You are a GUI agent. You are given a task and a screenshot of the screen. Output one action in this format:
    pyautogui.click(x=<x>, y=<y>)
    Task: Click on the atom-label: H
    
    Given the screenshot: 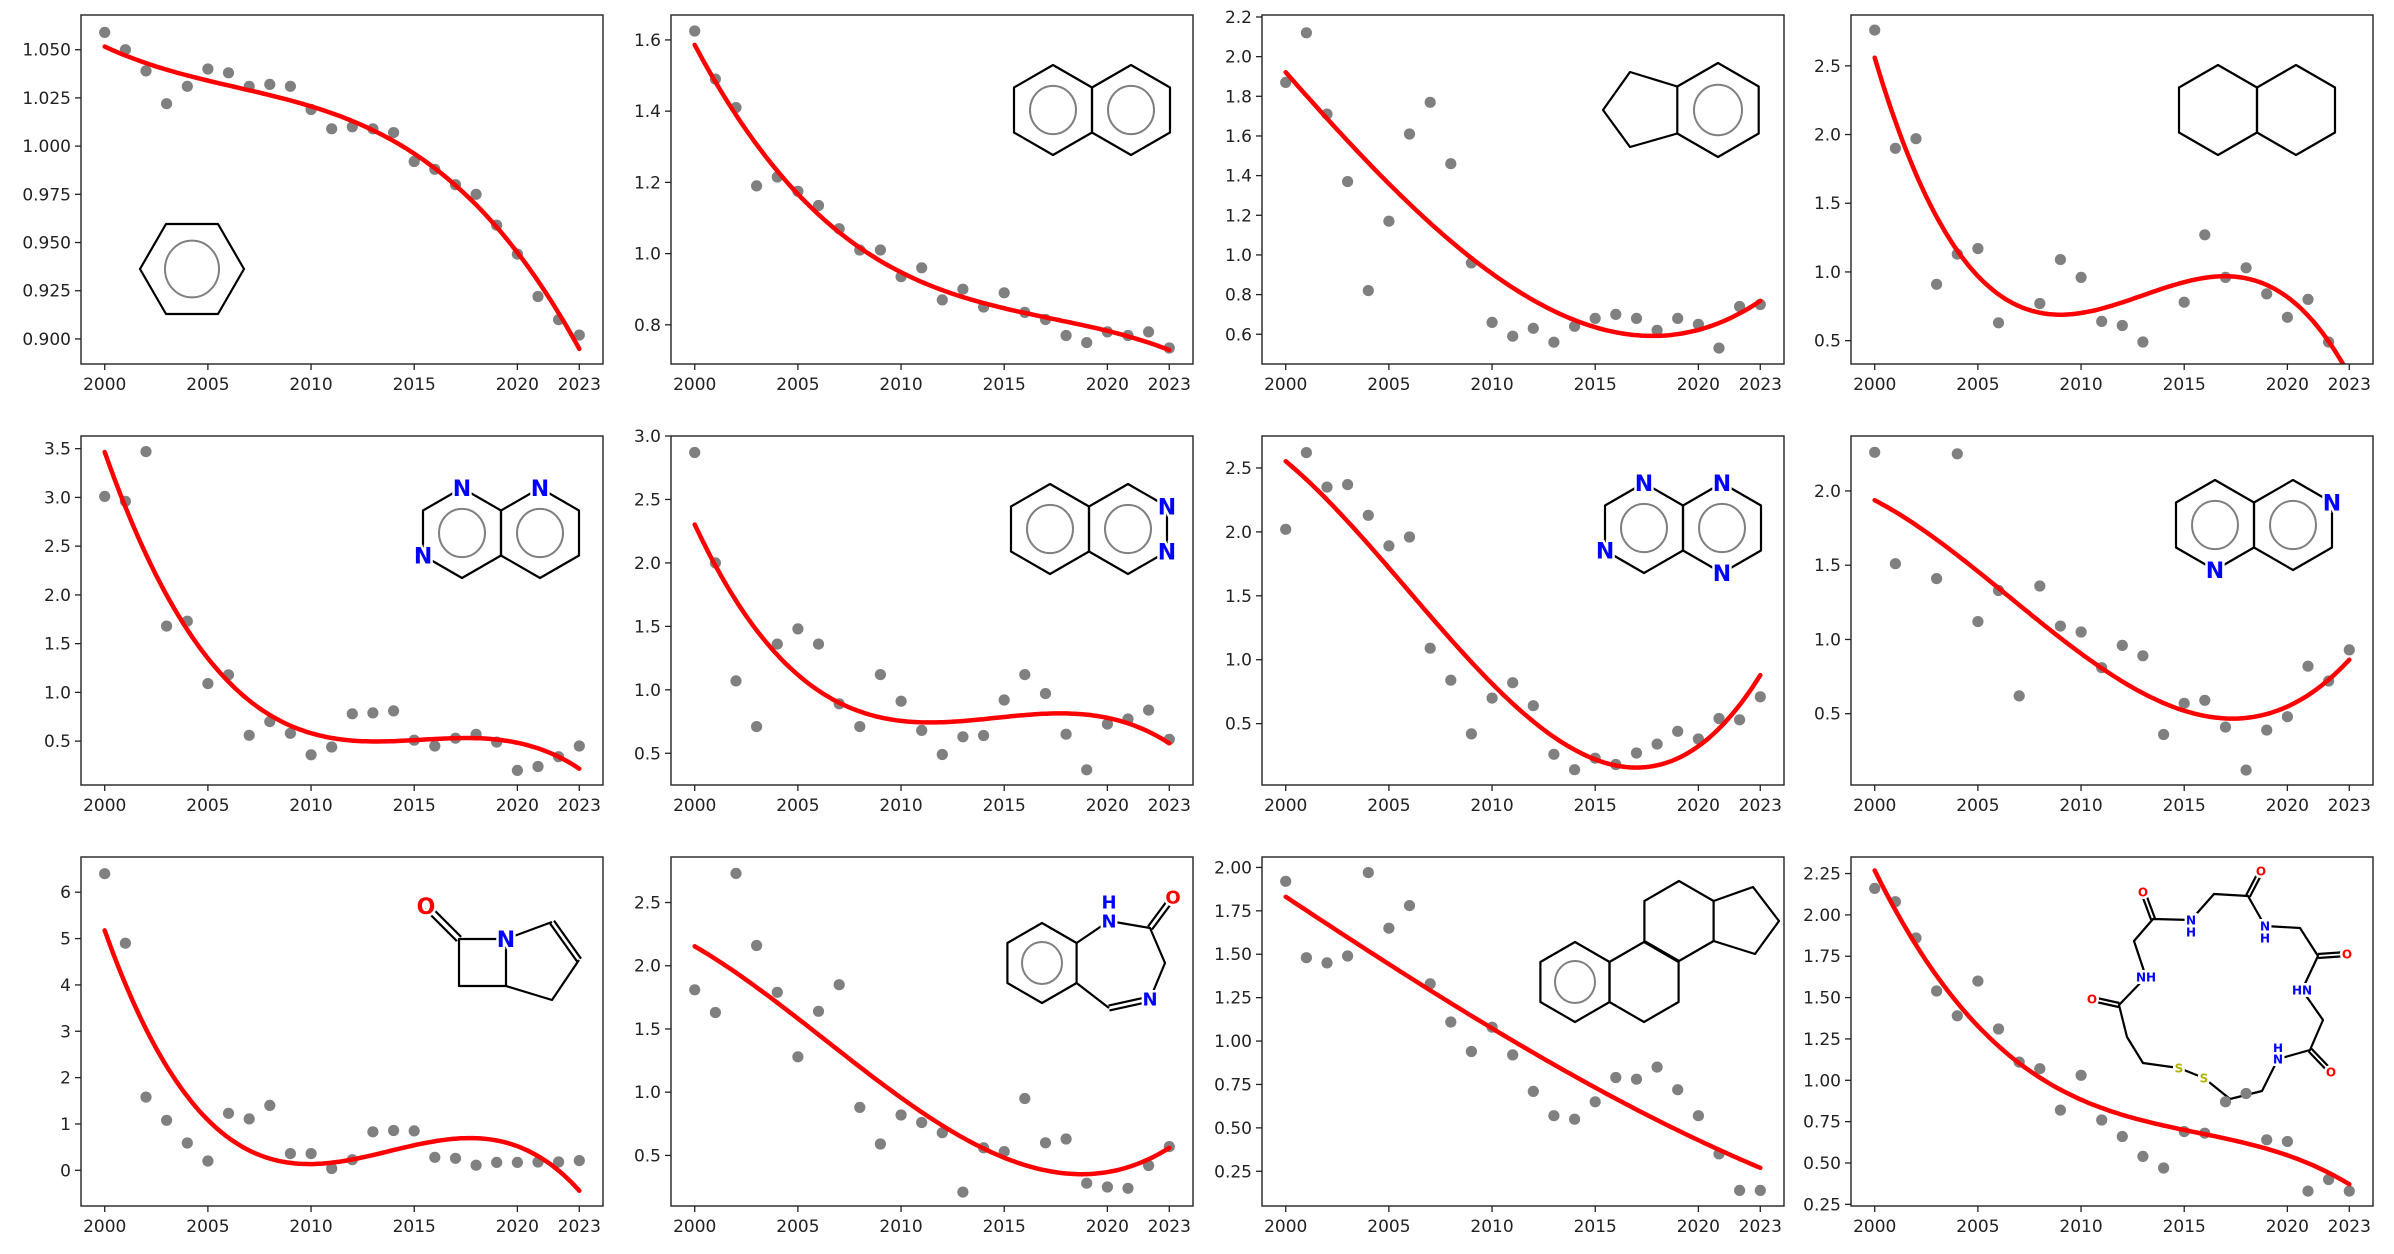 What is the action you would take?
    pyautogui.click(x=1108, y=902)
    